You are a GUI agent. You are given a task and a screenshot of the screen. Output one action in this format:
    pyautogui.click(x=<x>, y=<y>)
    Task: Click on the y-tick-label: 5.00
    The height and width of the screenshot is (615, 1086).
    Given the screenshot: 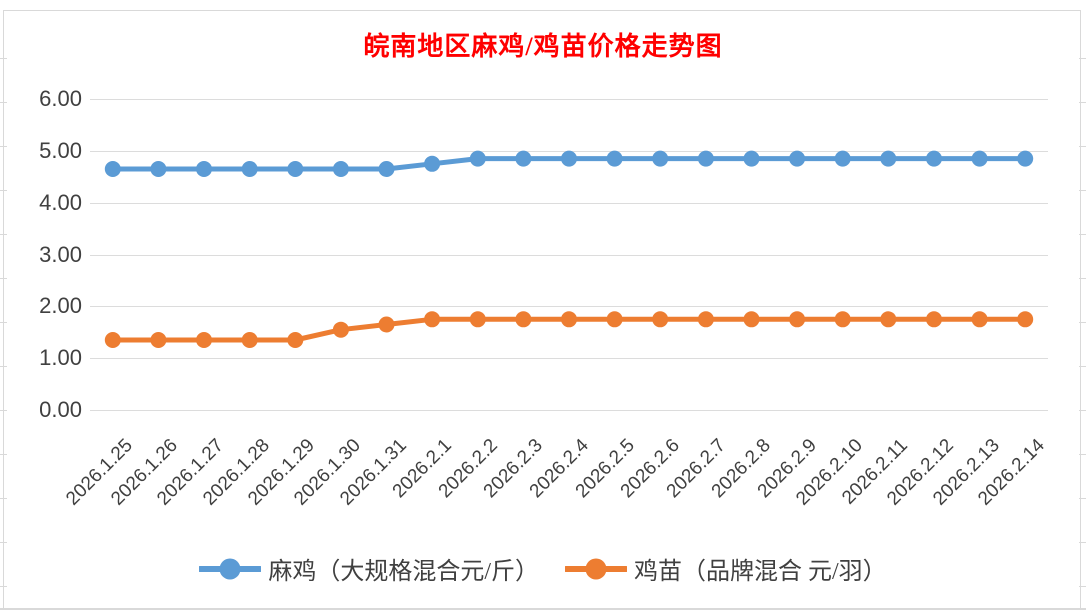 What is the action you would take?
    pyautogui.click(x=60, y=150)
    